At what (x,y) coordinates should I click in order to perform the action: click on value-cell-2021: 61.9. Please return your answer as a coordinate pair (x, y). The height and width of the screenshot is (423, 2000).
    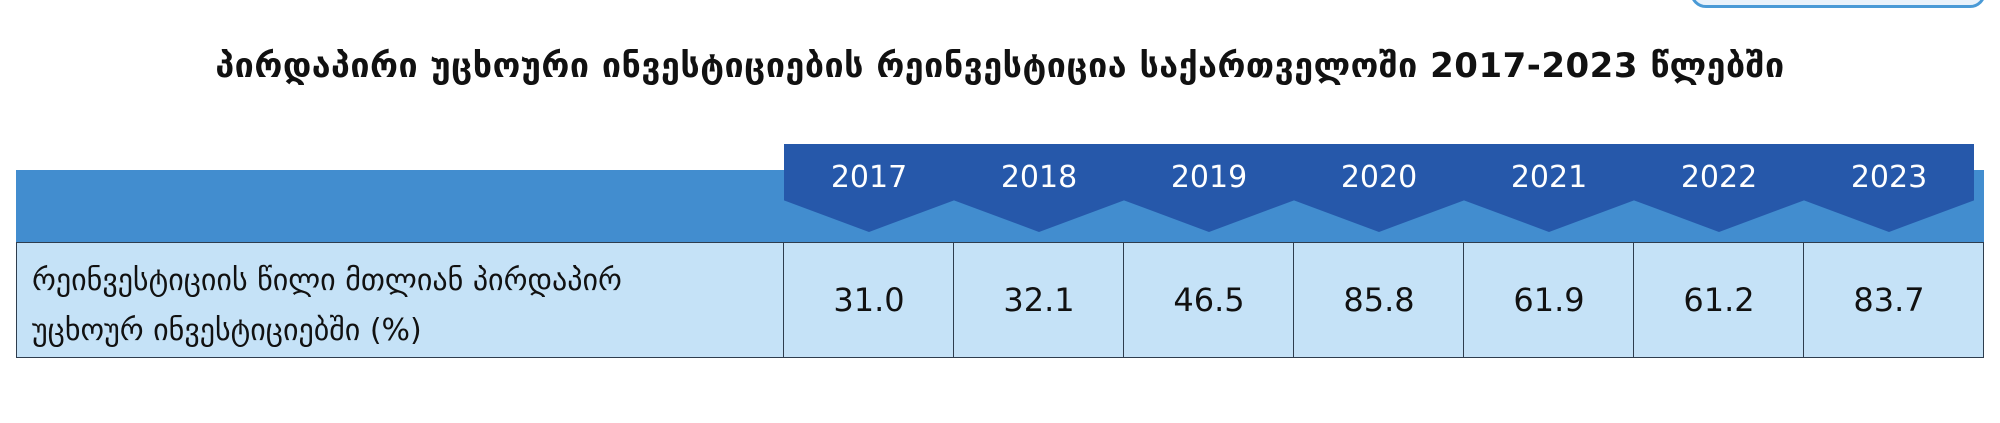
    Looking at the image, I should click on (1549, 300).